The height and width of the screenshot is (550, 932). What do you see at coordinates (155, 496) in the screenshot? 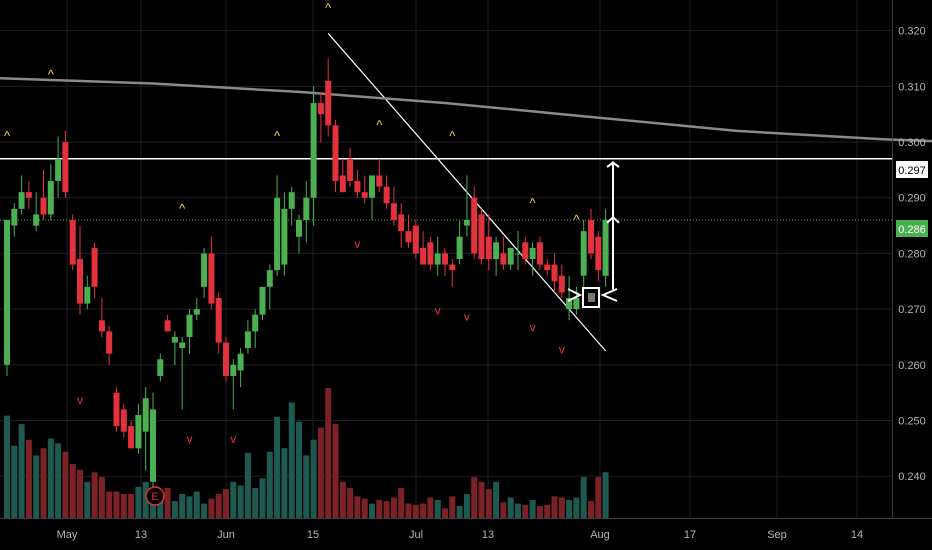
I see `earnings-marker: E` at bounding box center [155, 496].